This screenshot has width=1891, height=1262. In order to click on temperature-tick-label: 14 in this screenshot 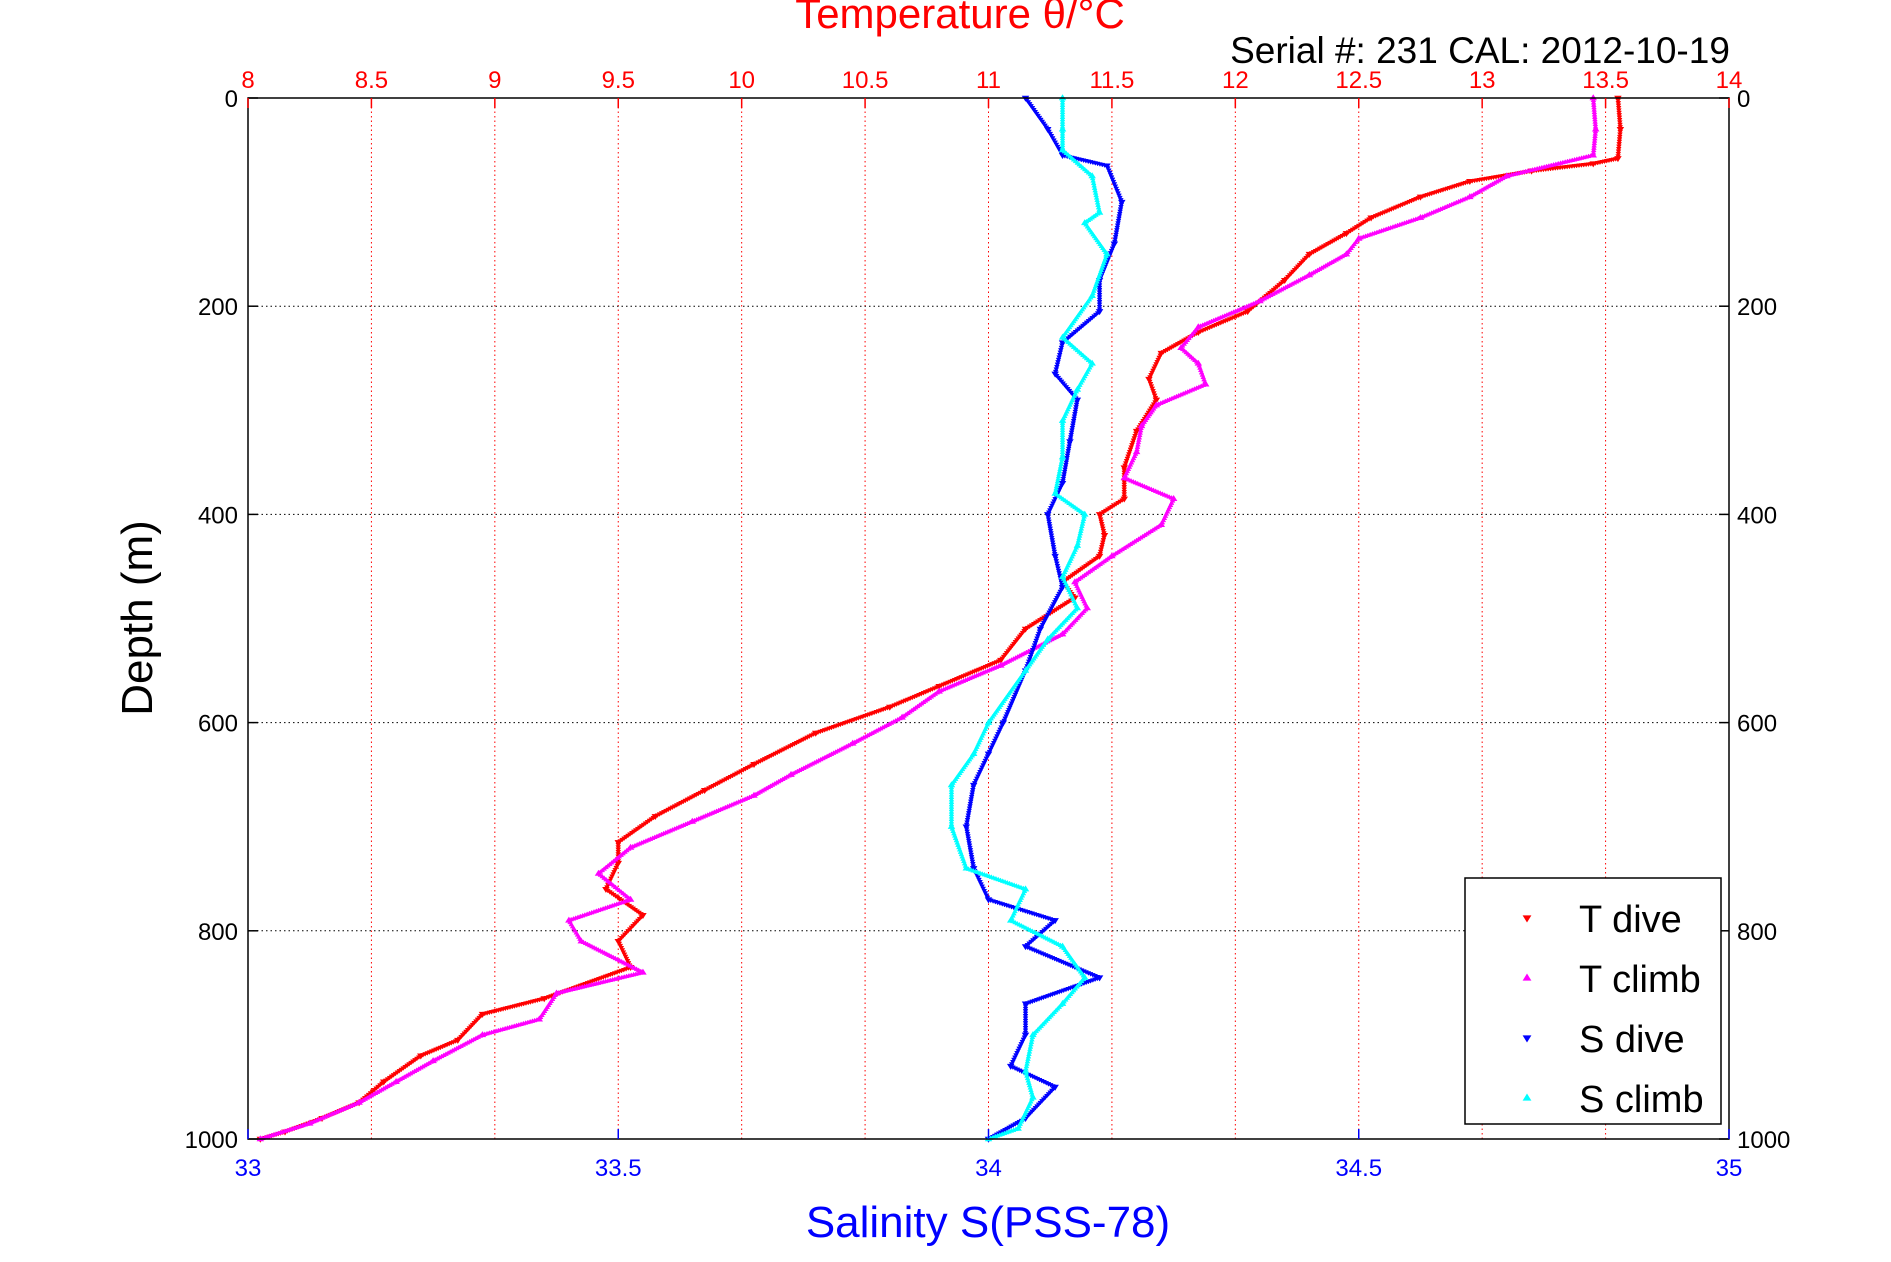, I will do `click(1729, 80)`.